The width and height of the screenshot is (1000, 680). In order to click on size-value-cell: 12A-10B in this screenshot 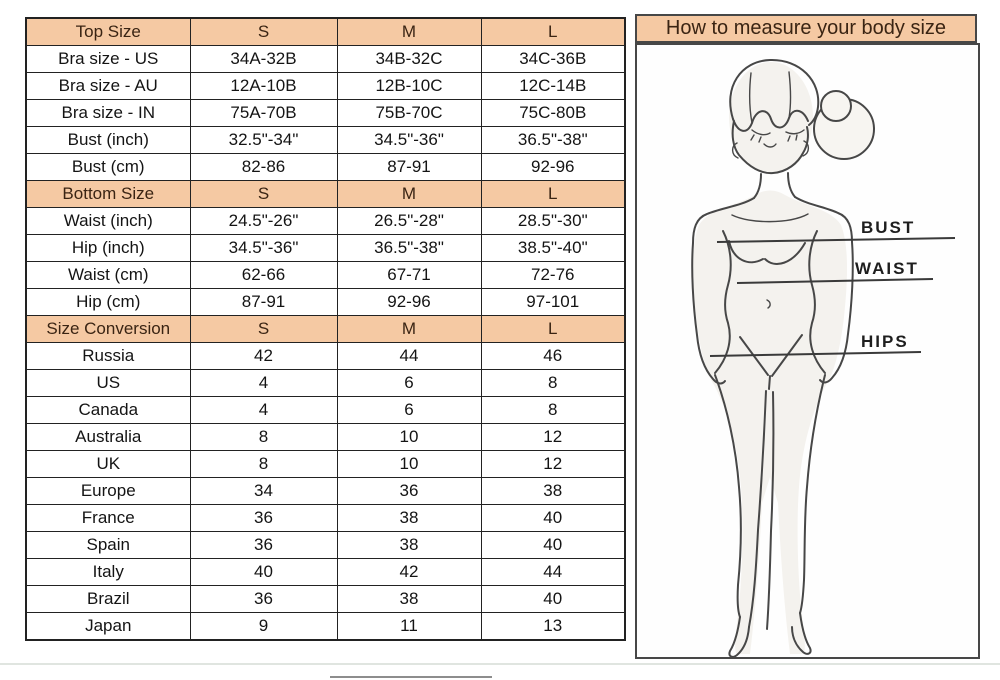, I will do `click(263, 86)`.